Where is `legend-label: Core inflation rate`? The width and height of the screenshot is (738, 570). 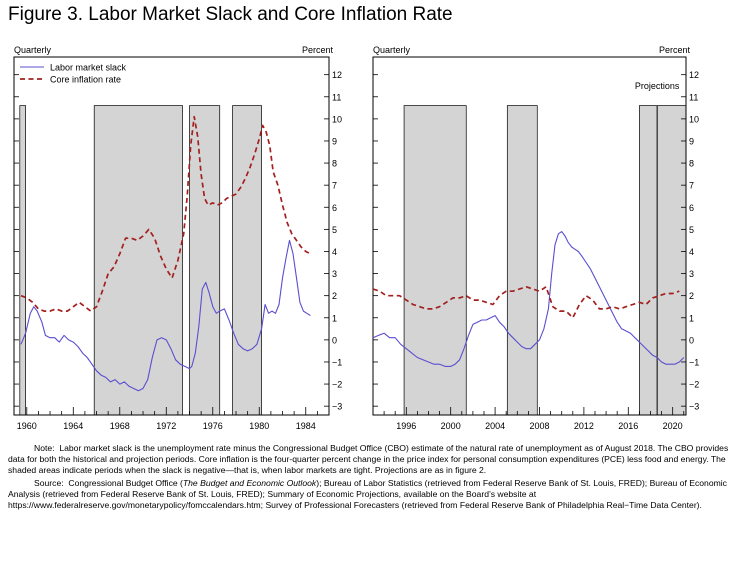 legend-label: Core inflation rate is located at coordinates (85, 80).